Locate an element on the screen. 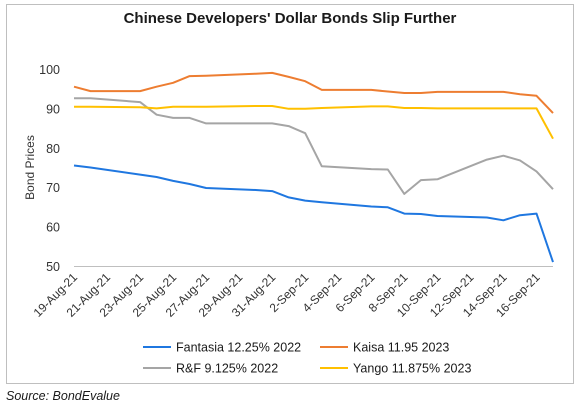 The height and width of the screenshot is (409, 580). source-note: Source: BondEvalue is located at coordinates (63, 396).